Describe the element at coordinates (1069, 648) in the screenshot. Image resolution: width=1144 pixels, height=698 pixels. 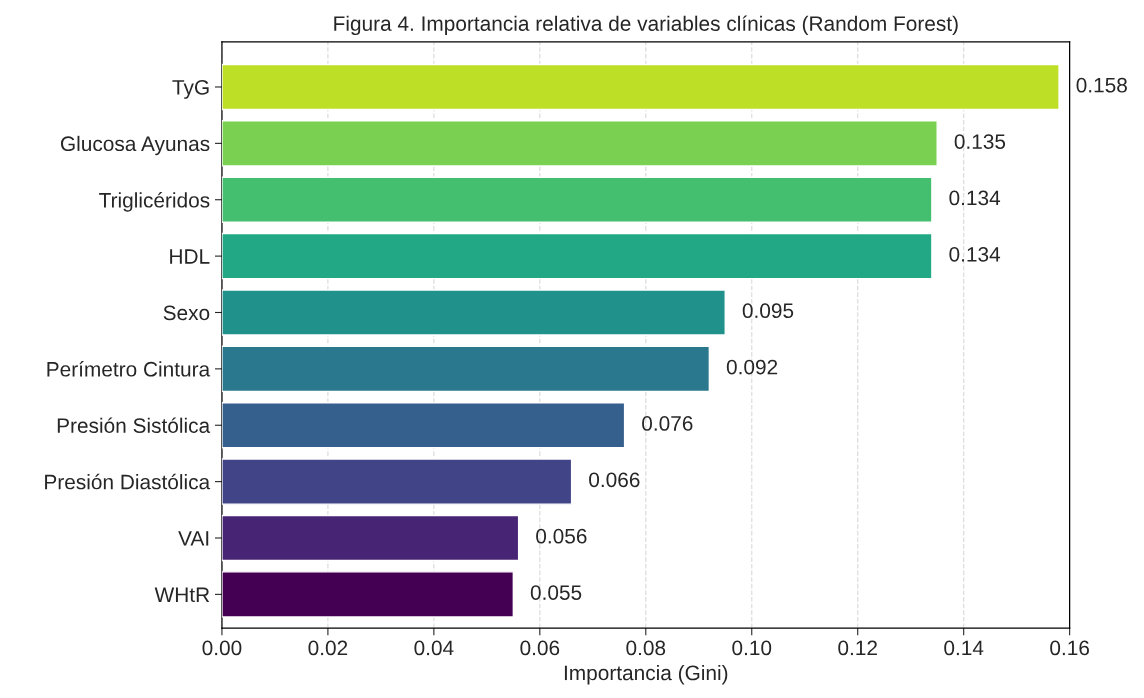
I see `x-tick-label: 0.16` at that location.